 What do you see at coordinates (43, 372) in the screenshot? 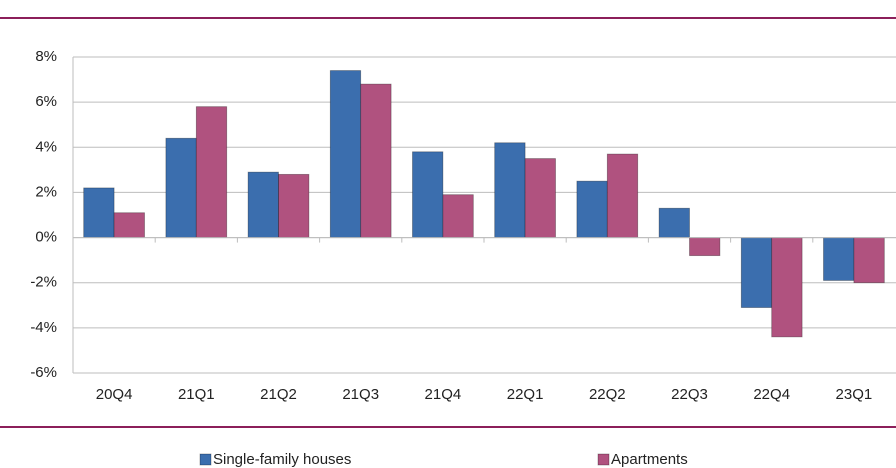
I see `y-tick-label: -6%` at bounding box center [43, 372].